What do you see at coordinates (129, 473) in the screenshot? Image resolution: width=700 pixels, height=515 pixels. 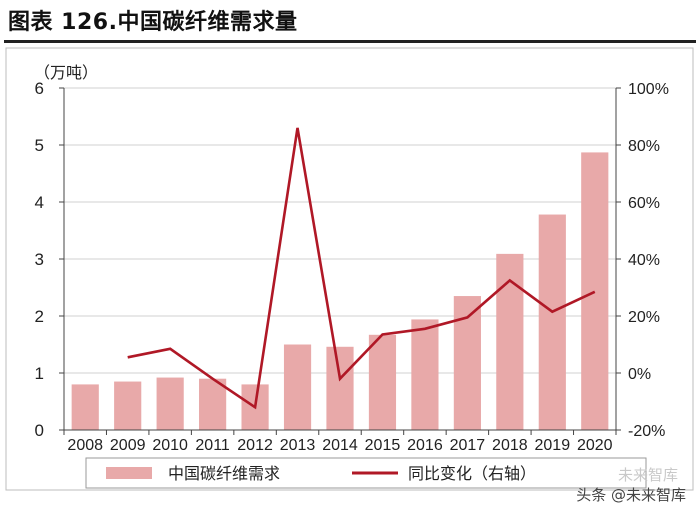 I see `legend-bar-swatch` at bounding box center [129, 473].